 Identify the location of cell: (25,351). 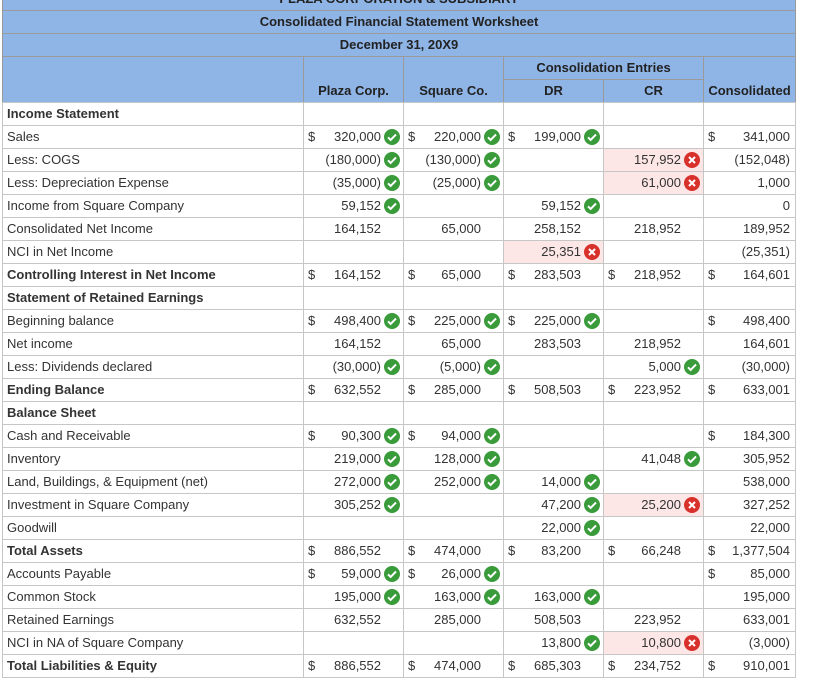
(749, 252).